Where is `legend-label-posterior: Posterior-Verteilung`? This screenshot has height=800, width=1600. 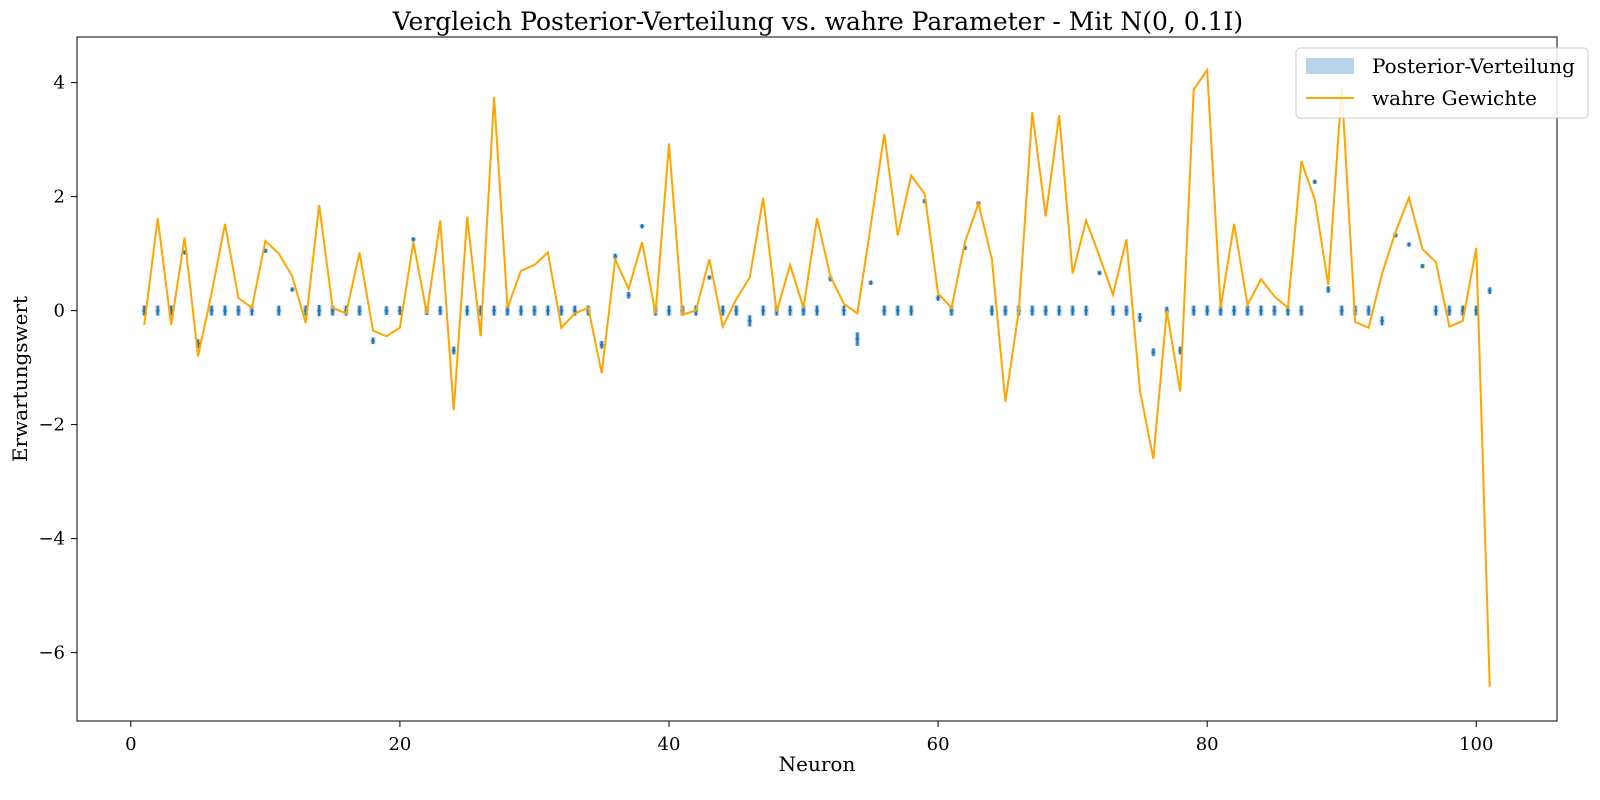
legend-label-posterior: Posterior-Verteilung is located at coordinates (1473, 66).